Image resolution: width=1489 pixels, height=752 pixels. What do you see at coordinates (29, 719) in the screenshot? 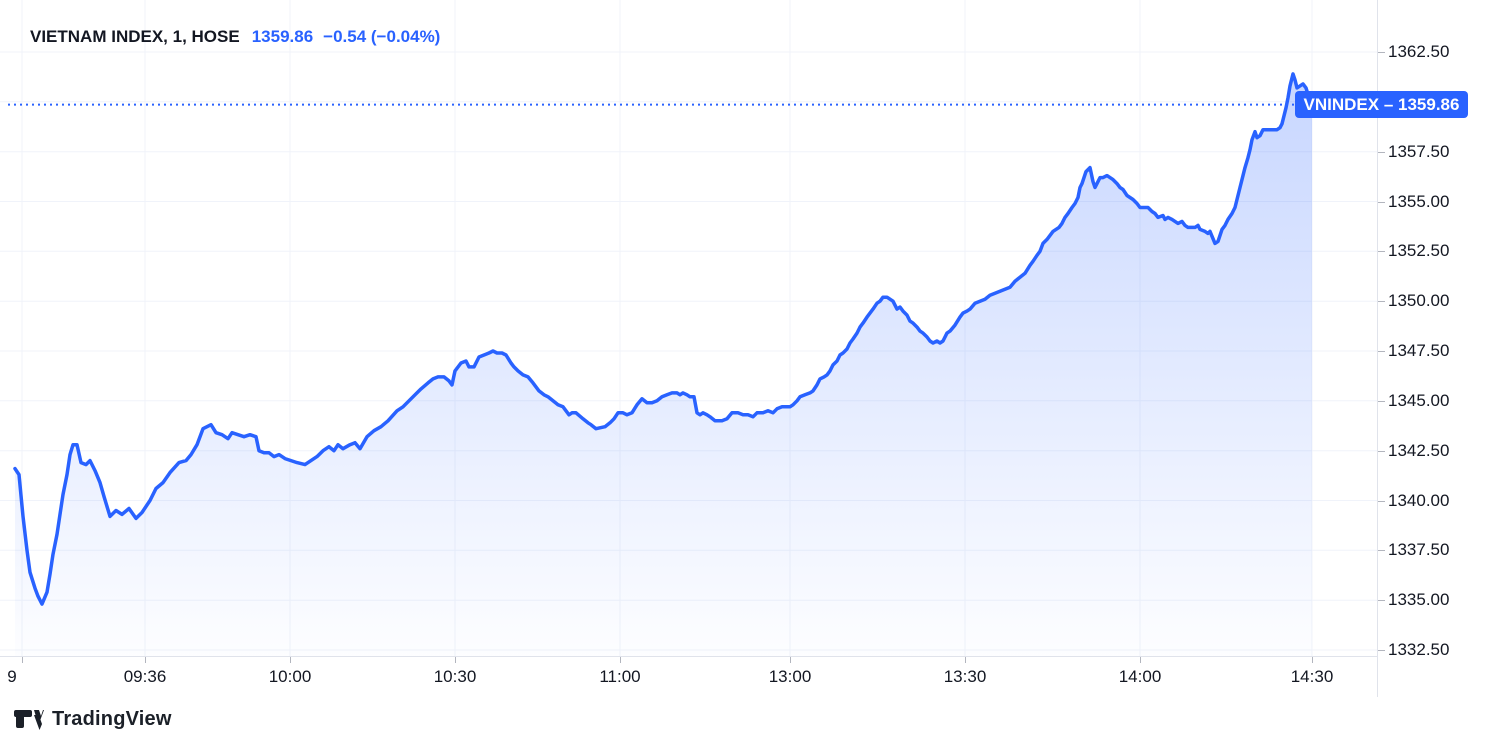
I see `tradingview-logo-icon` at bounding box center [29, 719].